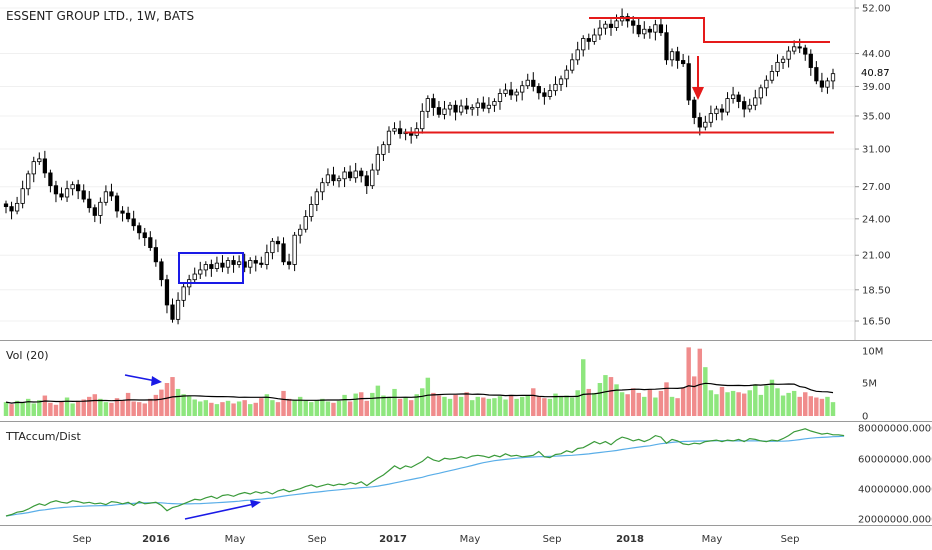 This screenshot has height=550, width=932. I want to click on time-axis-label: Sep, so click(82, 539).